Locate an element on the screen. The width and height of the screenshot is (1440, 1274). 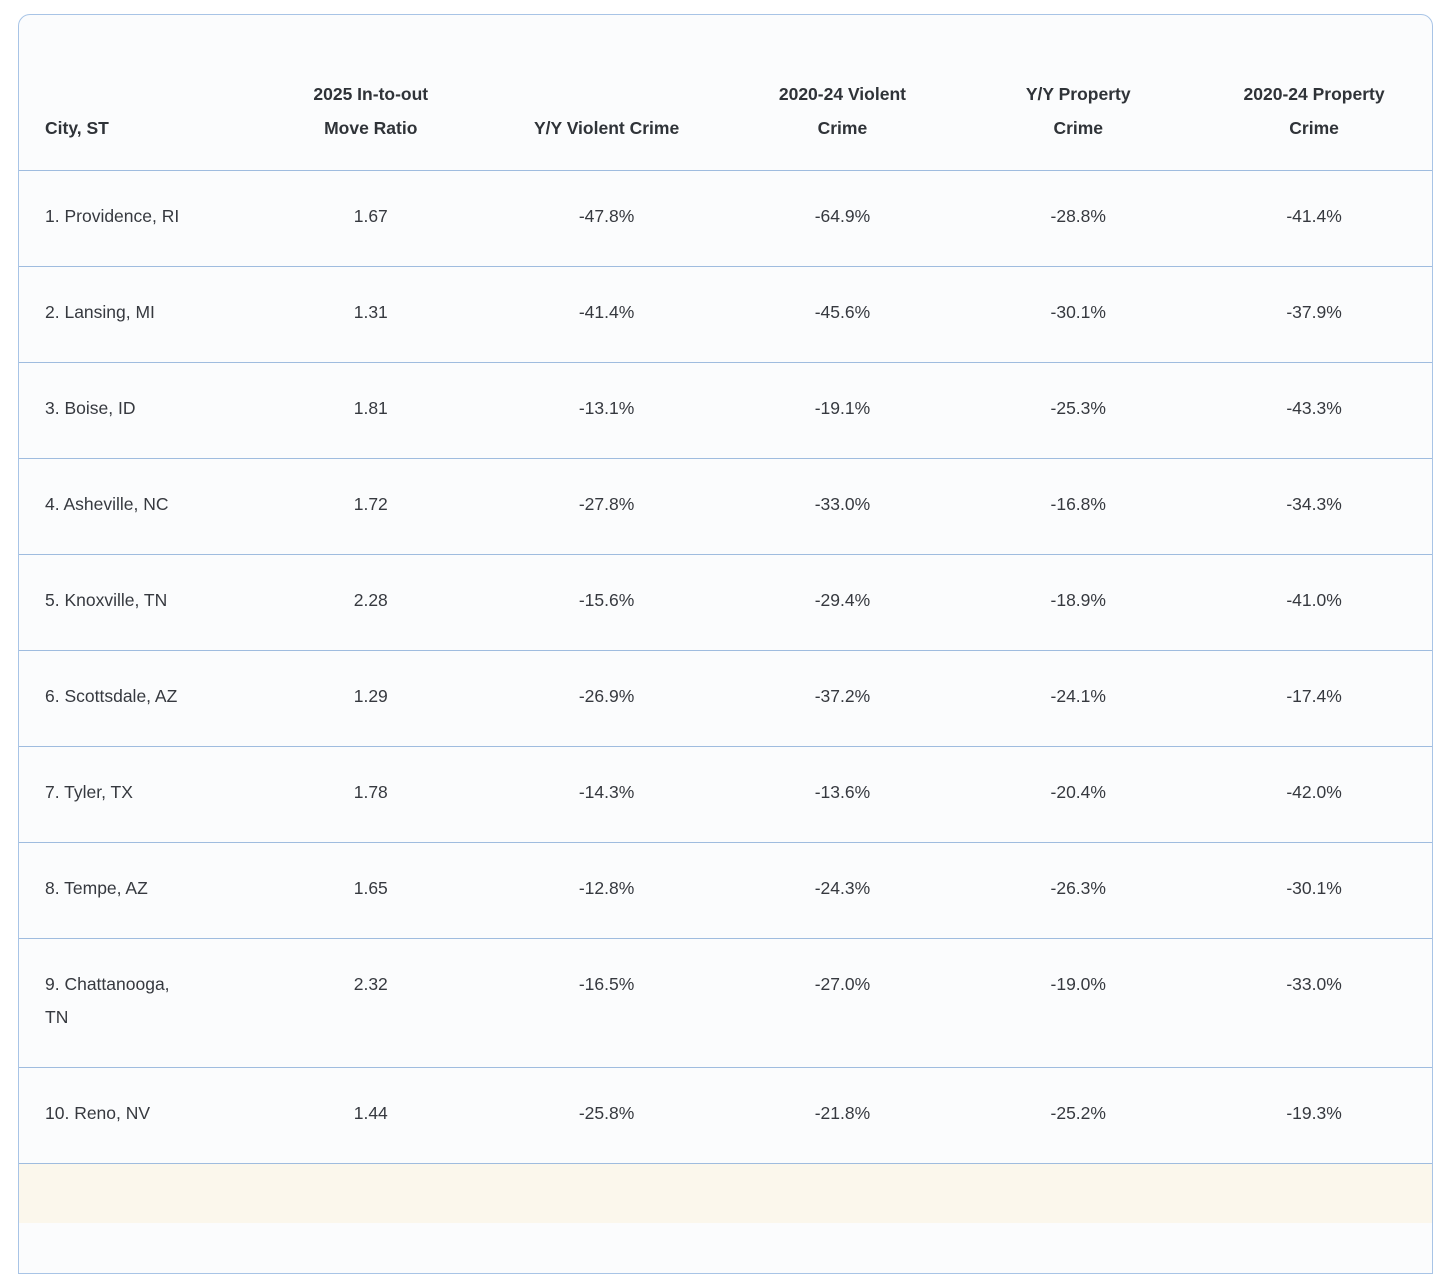
cell-move_ratio: 1.29 is located at coordinates (370, 696).